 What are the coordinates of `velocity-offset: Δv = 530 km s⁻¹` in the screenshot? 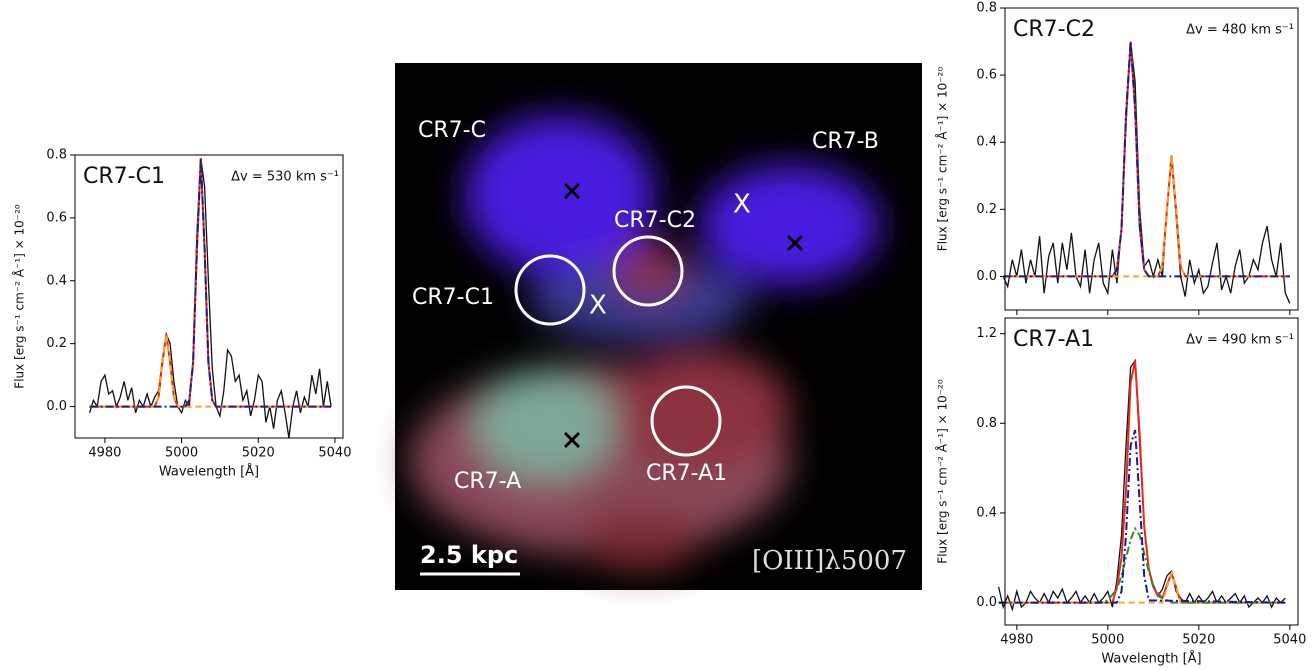 It's located at (285, 177).